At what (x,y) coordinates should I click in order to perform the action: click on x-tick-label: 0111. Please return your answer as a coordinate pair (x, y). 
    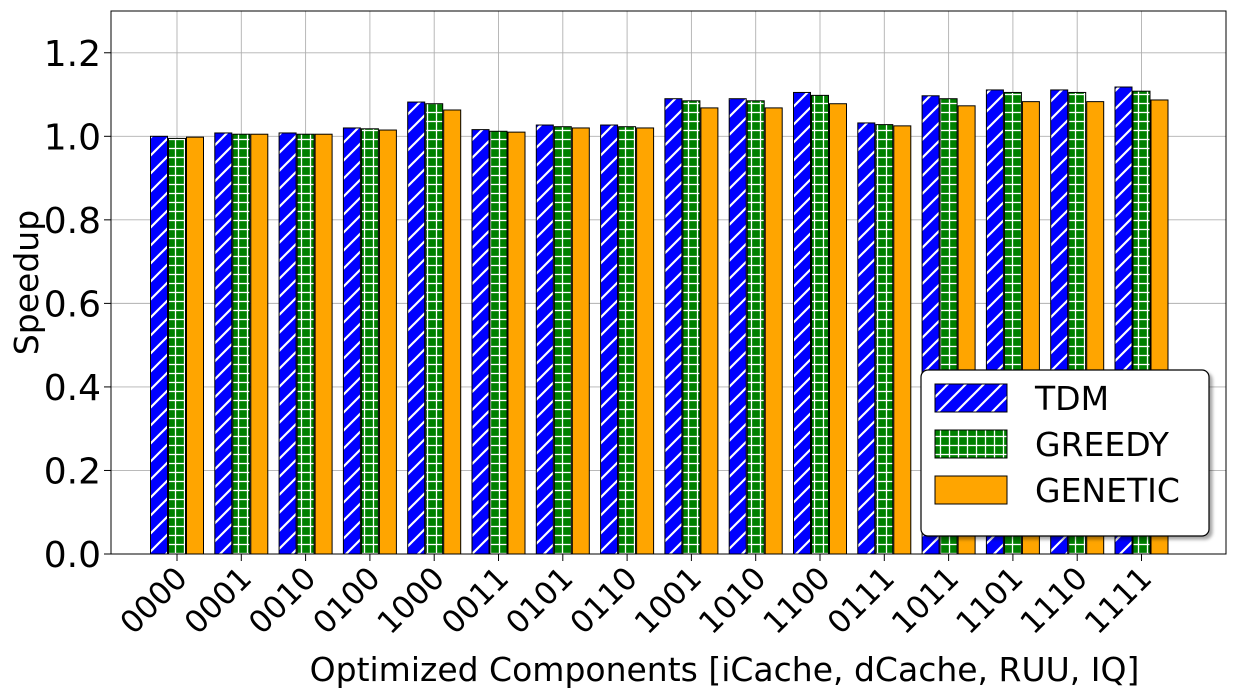
    Looking at the image, I should click on (861, 600).